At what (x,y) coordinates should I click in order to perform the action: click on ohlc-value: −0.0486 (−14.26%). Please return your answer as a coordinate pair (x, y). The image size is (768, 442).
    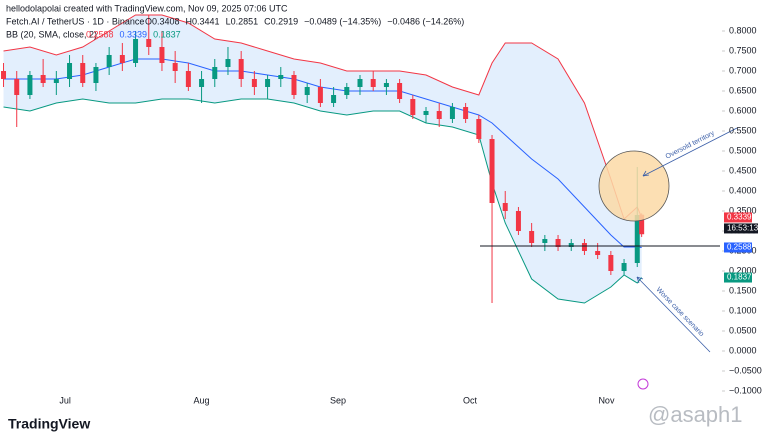
    Looking at the image, I should click on (425, 21).